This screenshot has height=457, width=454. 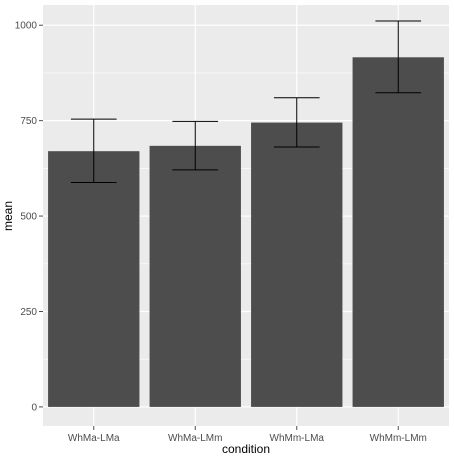 I want to click on x-tick-label: WhMa-LMa, so click(x=94, y=438).